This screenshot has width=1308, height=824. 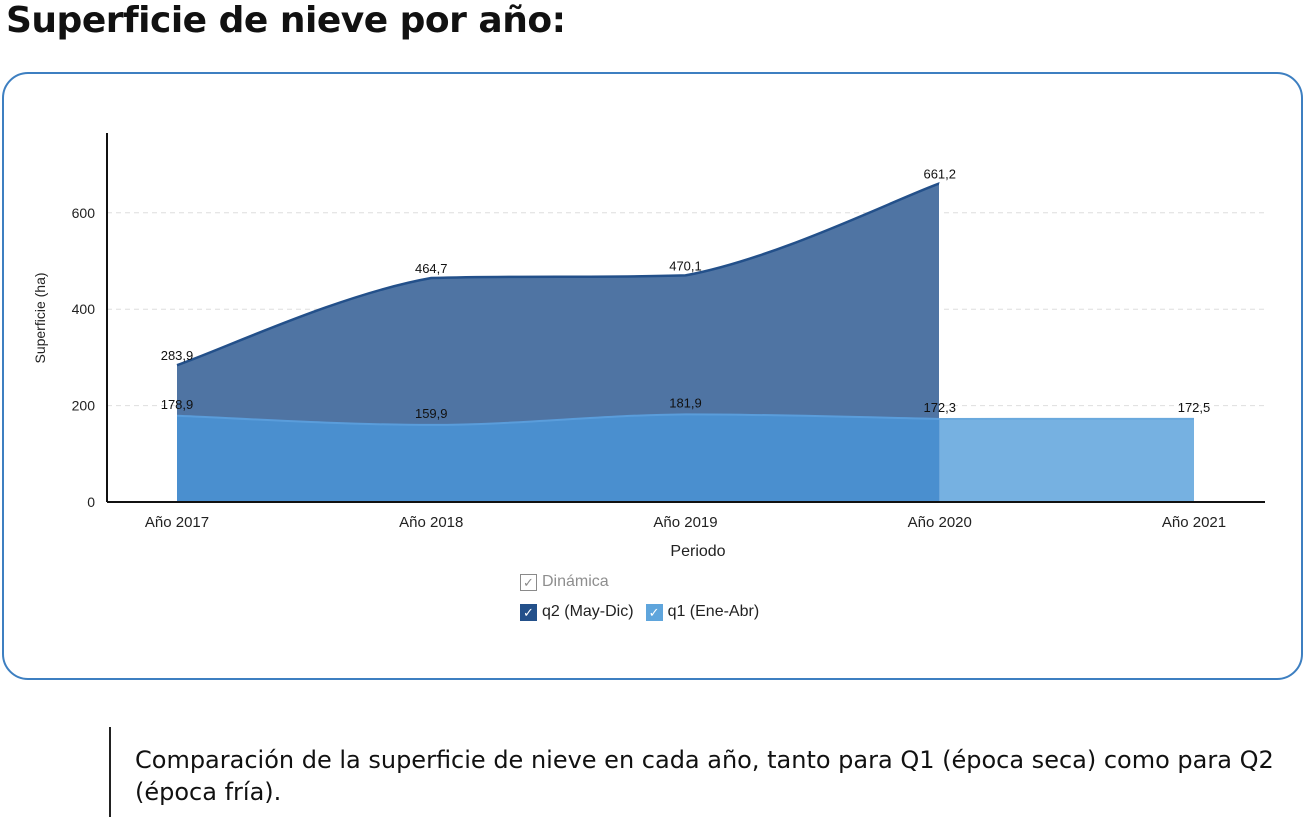 What do you see at coordinates (697, 551) in the screenshot?
I see `x-axis-title: Periodo` at bounding box center [697, 551].